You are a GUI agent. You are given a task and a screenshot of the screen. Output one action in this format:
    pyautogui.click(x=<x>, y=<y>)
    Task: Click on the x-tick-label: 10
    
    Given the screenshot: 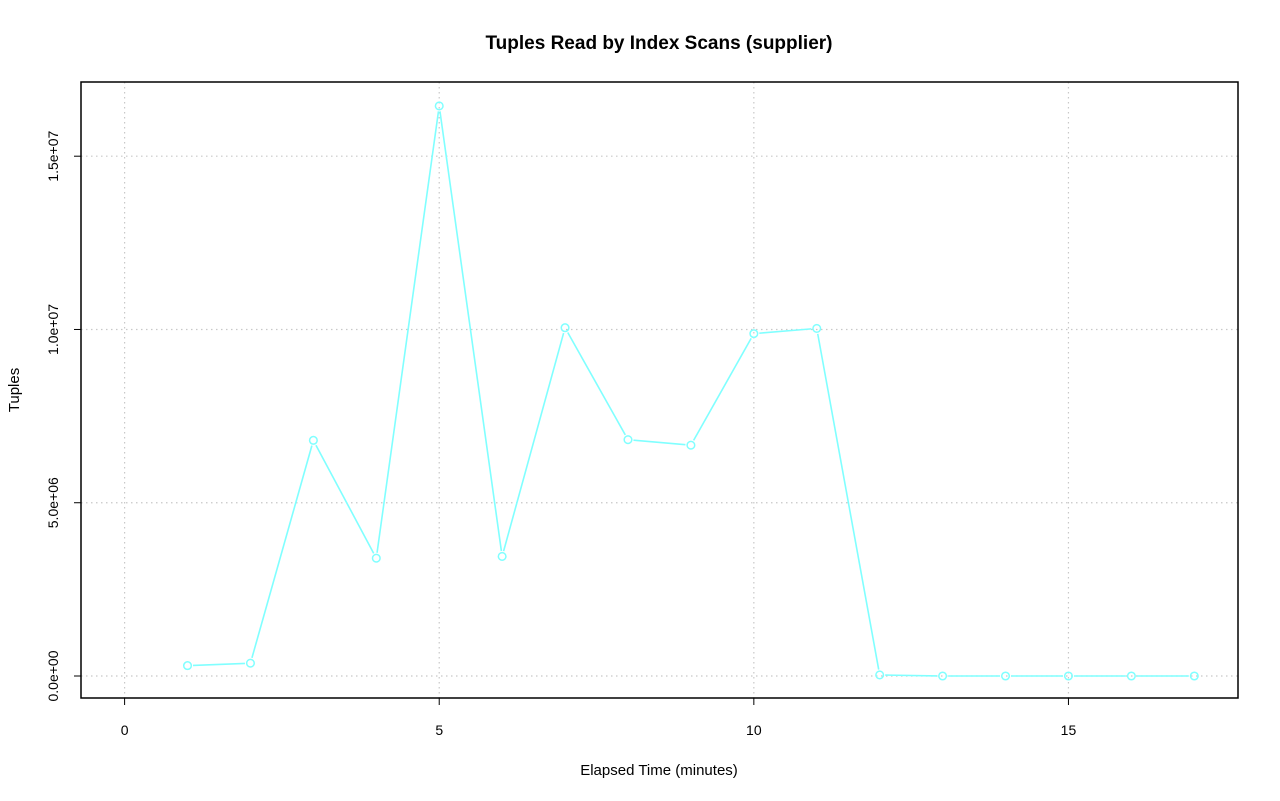 What is the action you would take?
    pyautogui.click(x=754, y=730)
    